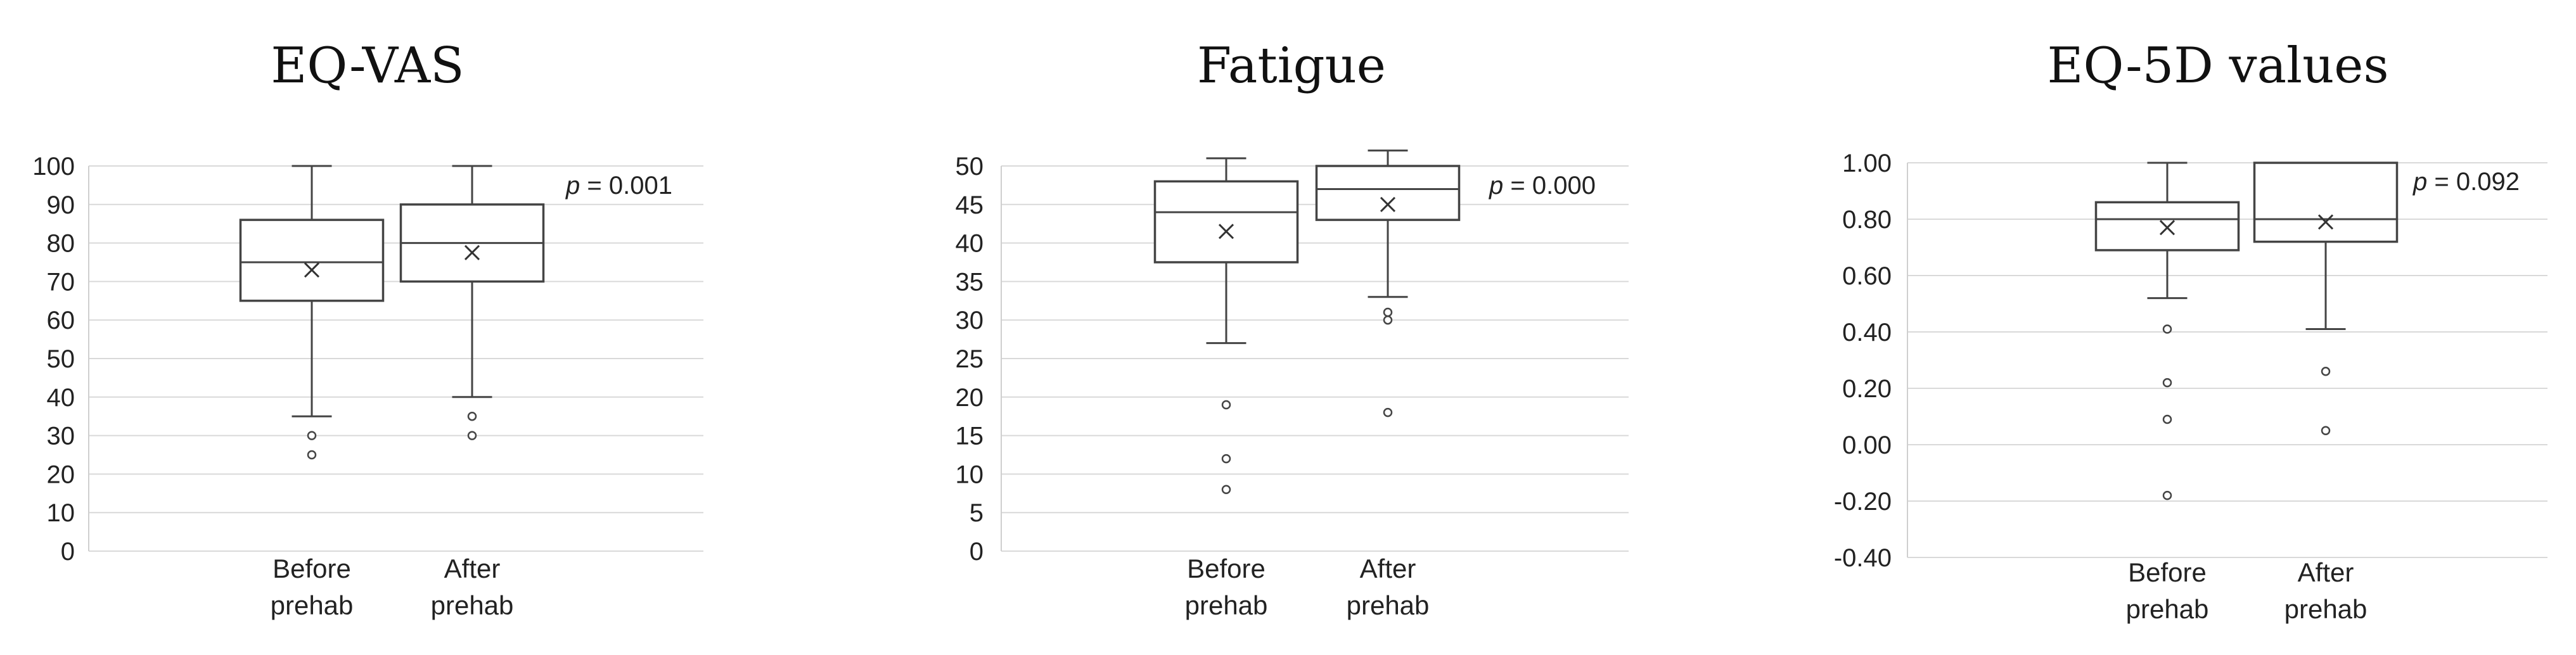 The height and width of the screenshot is (655, 2576). I want to click on p-value-annotation: p = 0.092, so click(2466, 182).